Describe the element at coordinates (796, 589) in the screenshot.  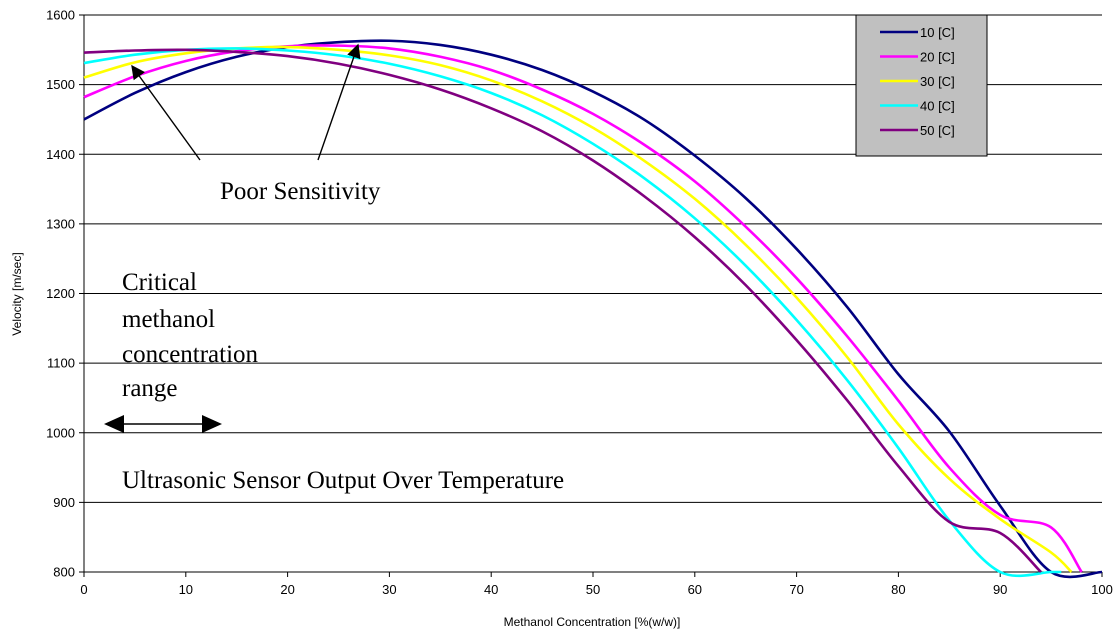
I see `x-tick-label: 70` at that location.